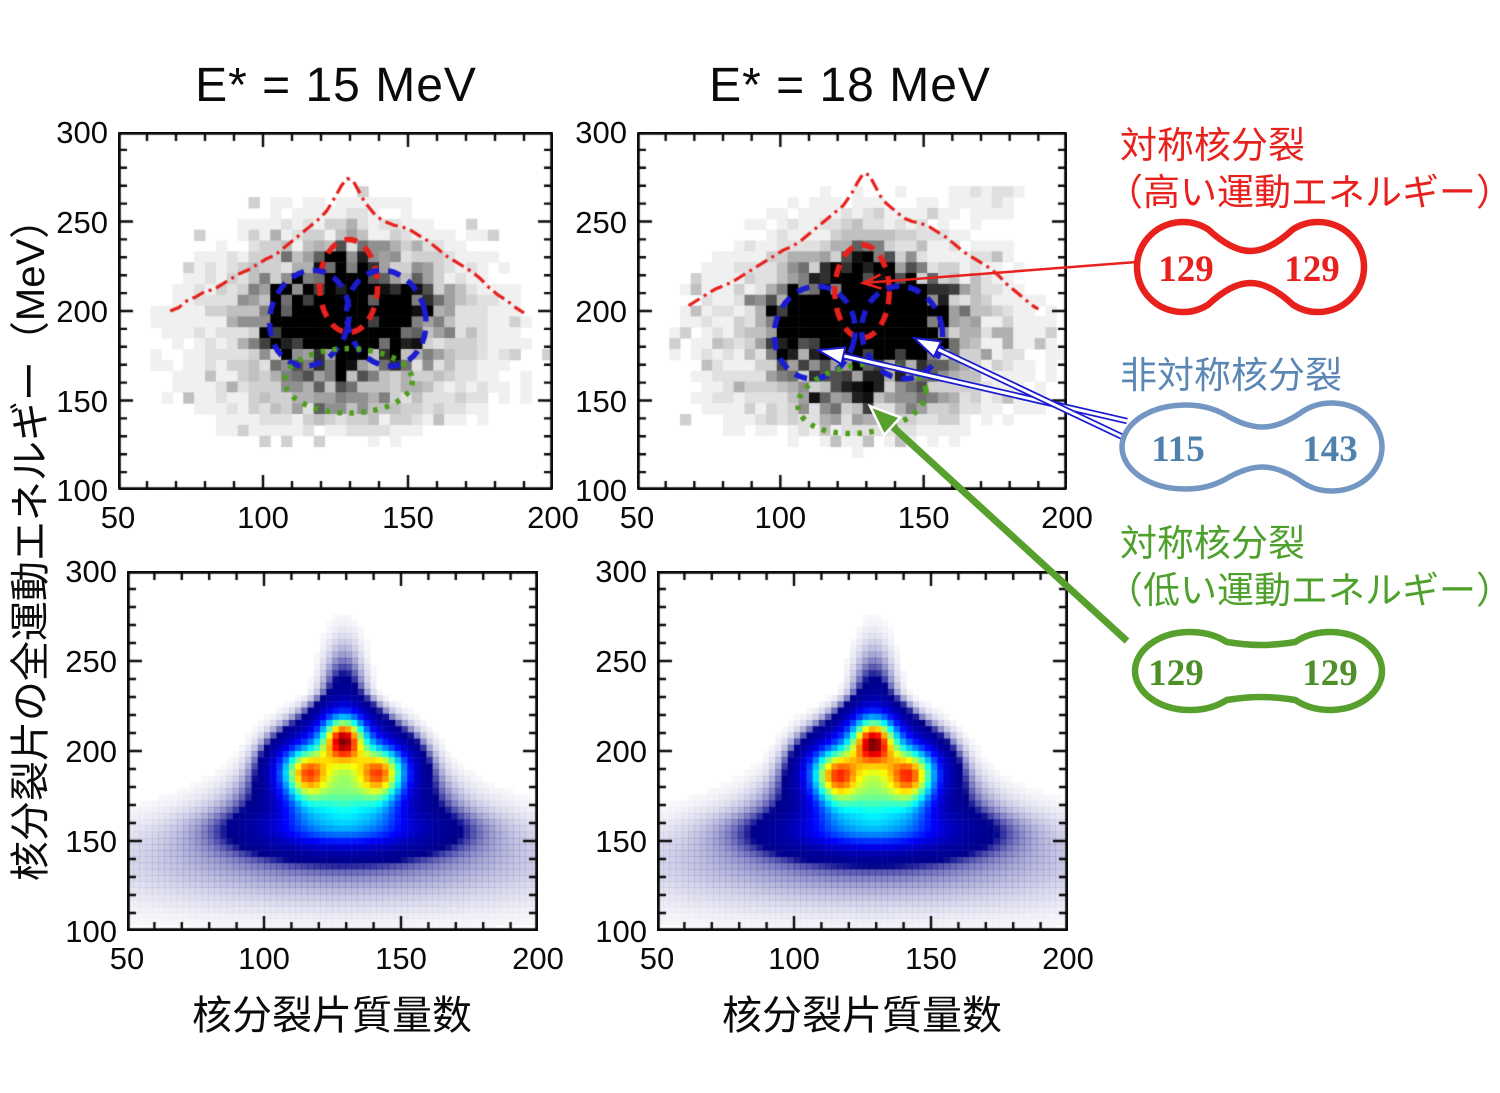 Image resolution: width=1500 pixels, height=1093 pixels. I want to click on mass-number-green-left: 129, so click(1176, 673).